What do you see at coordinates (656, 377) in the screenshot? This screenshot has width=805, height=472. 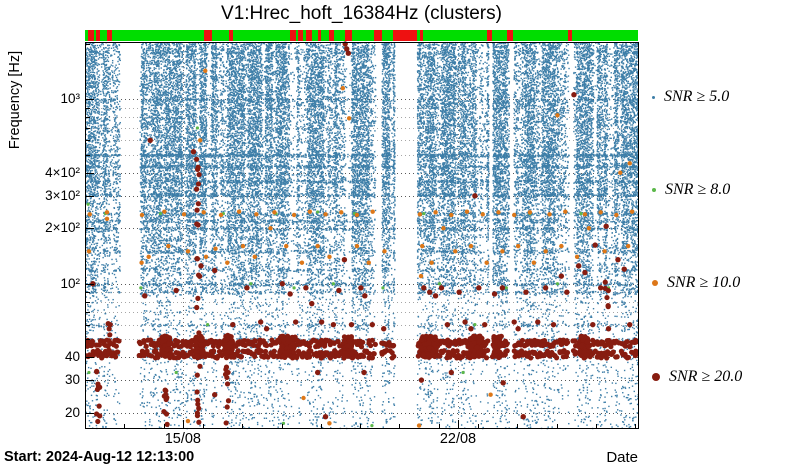 I see `snr20-dot-icon` at bounding box center [656, 377].